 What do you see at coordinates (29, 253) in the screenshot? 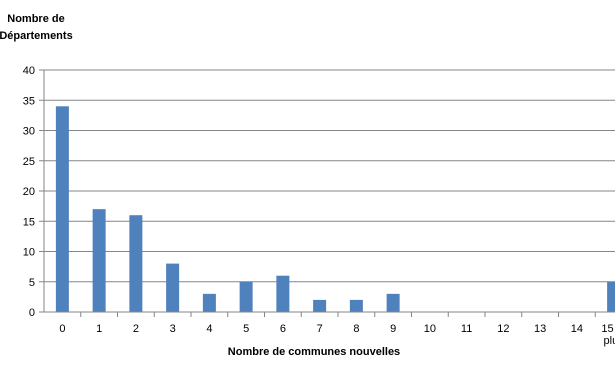
I see `y-tick-label: 10` at bounding box center [29, 253].